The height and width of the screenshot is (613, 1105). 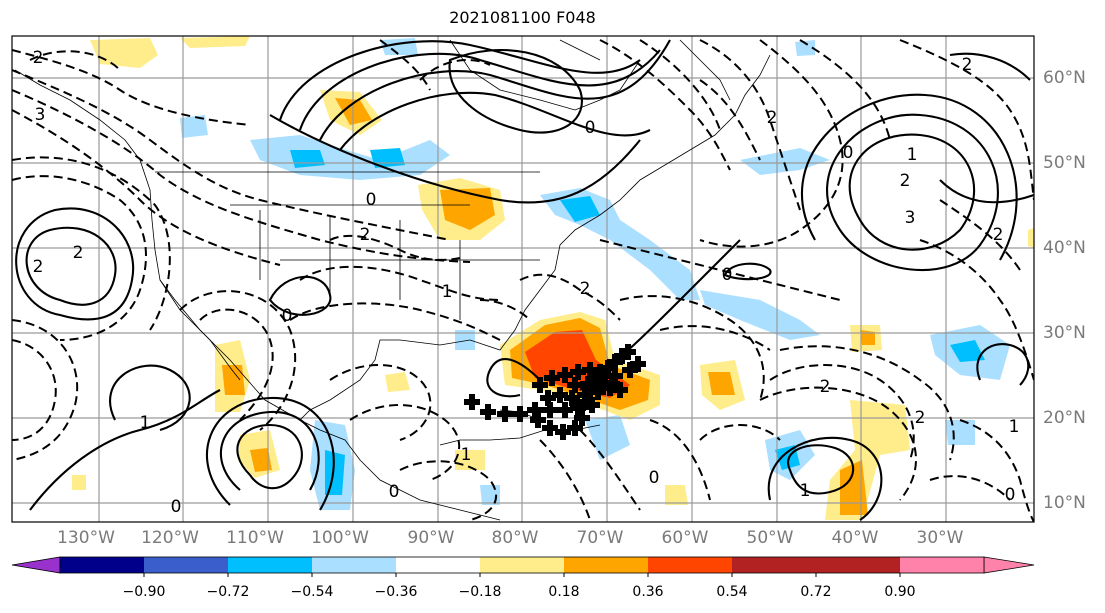 I want to click on colorbar-tick-label: −0.36, so click(x=396, y=592).